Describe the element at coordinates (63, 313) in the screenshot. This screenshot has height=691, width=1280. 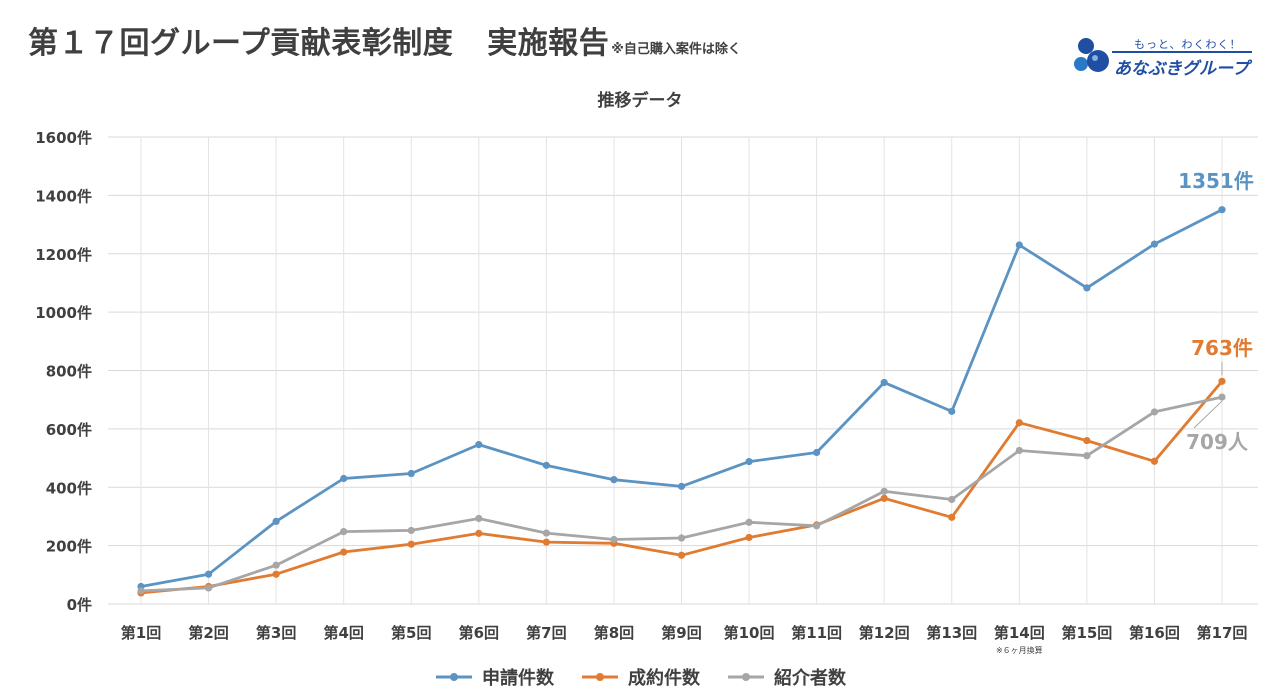
I see `y-tick-label: 1000件` at that location.